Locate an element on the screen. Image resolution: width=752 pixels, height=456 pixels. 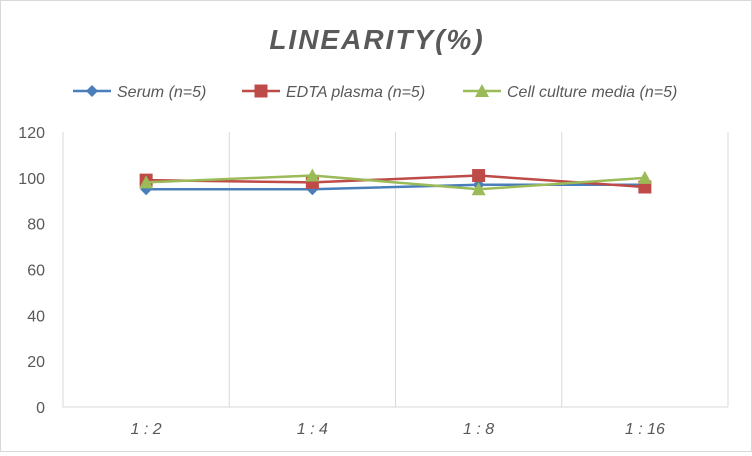
y-tick-label: 60 is located at coordinates (36, 271).